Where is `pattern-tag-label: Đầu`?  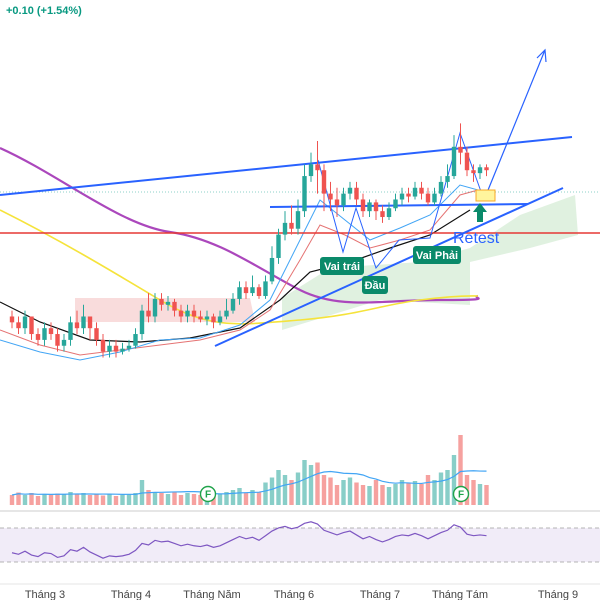
pattern-tag-label: Đầu is located at coordinates (375, 286).